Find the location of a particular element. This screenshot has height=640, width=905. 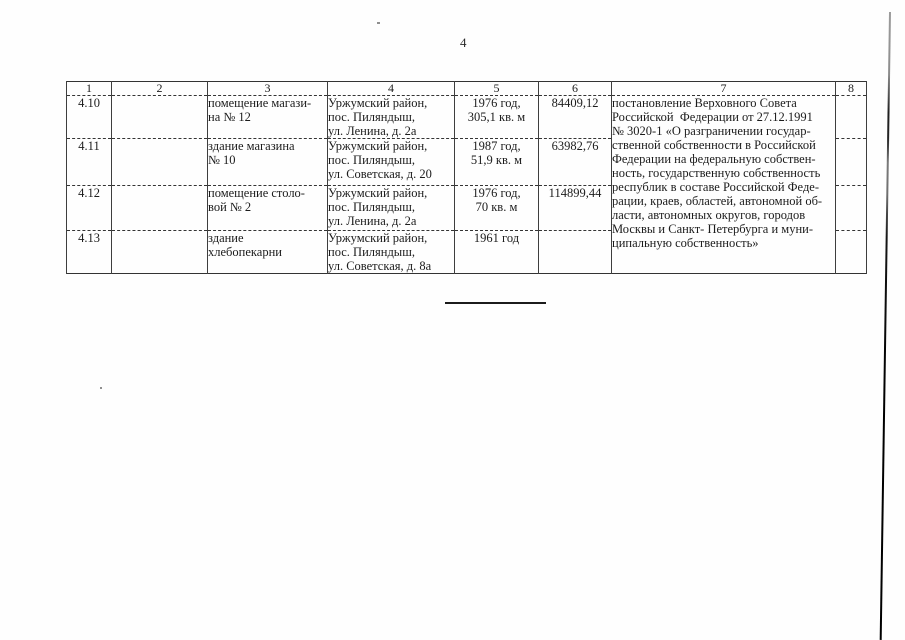

column-header-7: 7 is located at coordinates (723, 88).